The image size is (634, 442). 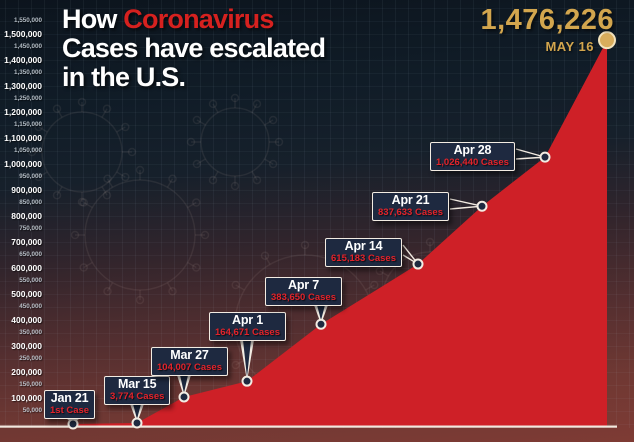 I want to click on y-tick-label: 350,000, so click(x=30, y=332).